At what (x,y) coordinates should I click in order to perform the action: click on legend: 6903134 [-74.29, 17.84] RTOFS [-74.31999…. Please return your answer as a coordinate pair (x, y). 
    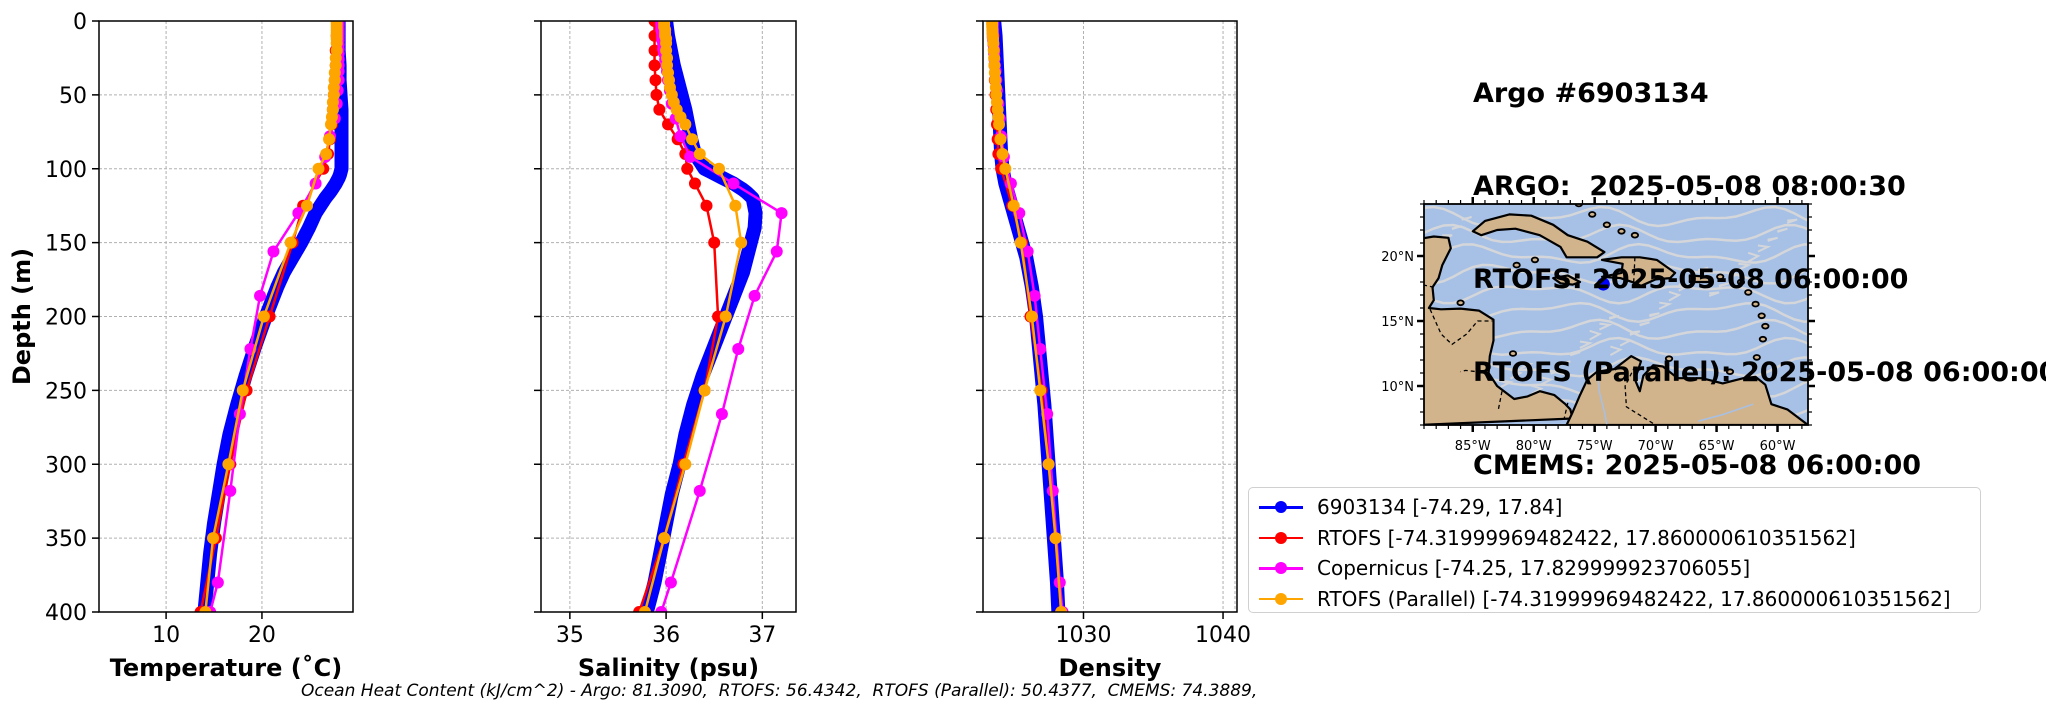
    Looking at the image, I should click on (1614, 550).